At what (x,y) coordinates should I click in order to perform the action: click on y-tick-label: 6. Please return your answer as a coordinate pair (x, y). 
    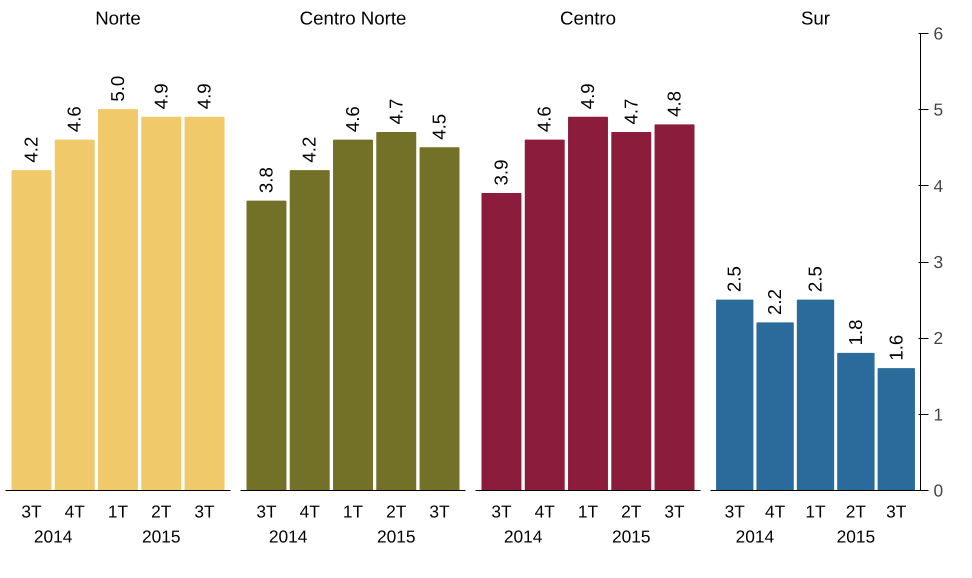
    Looking at the image, I should click on (939, 34).